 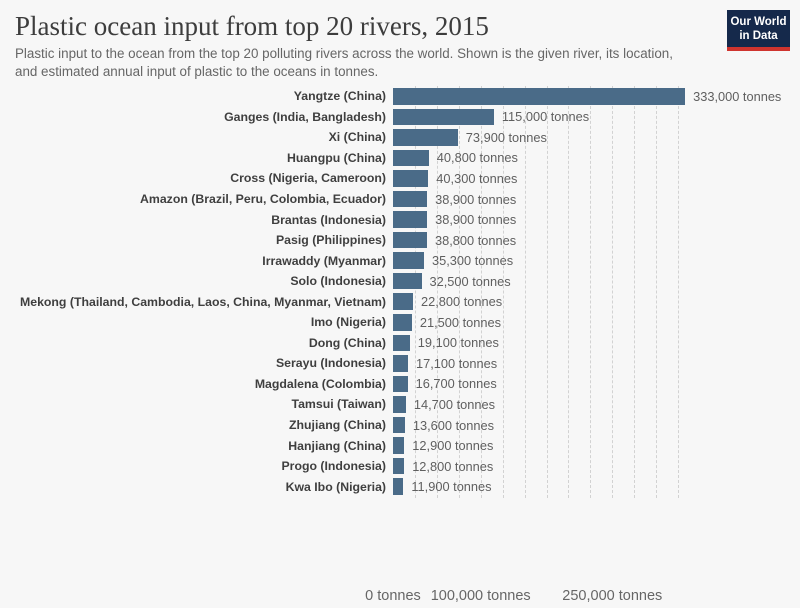 I want to click on row-value: 17,100 tonnes, so click(x=457, y=363).